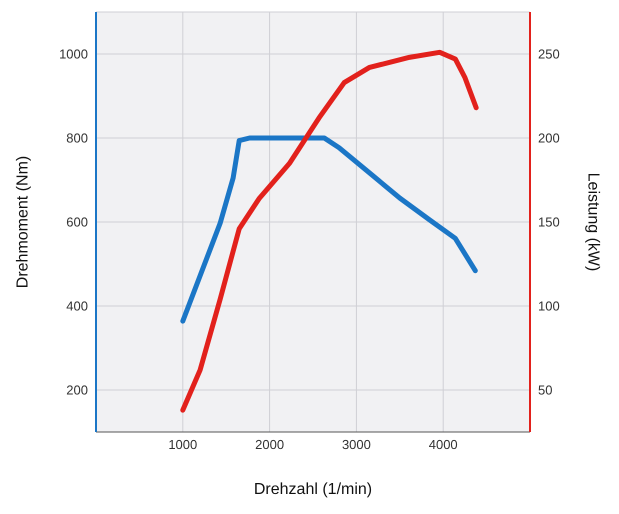  I want to click on y-tick-label: 400, so click(77, 306).